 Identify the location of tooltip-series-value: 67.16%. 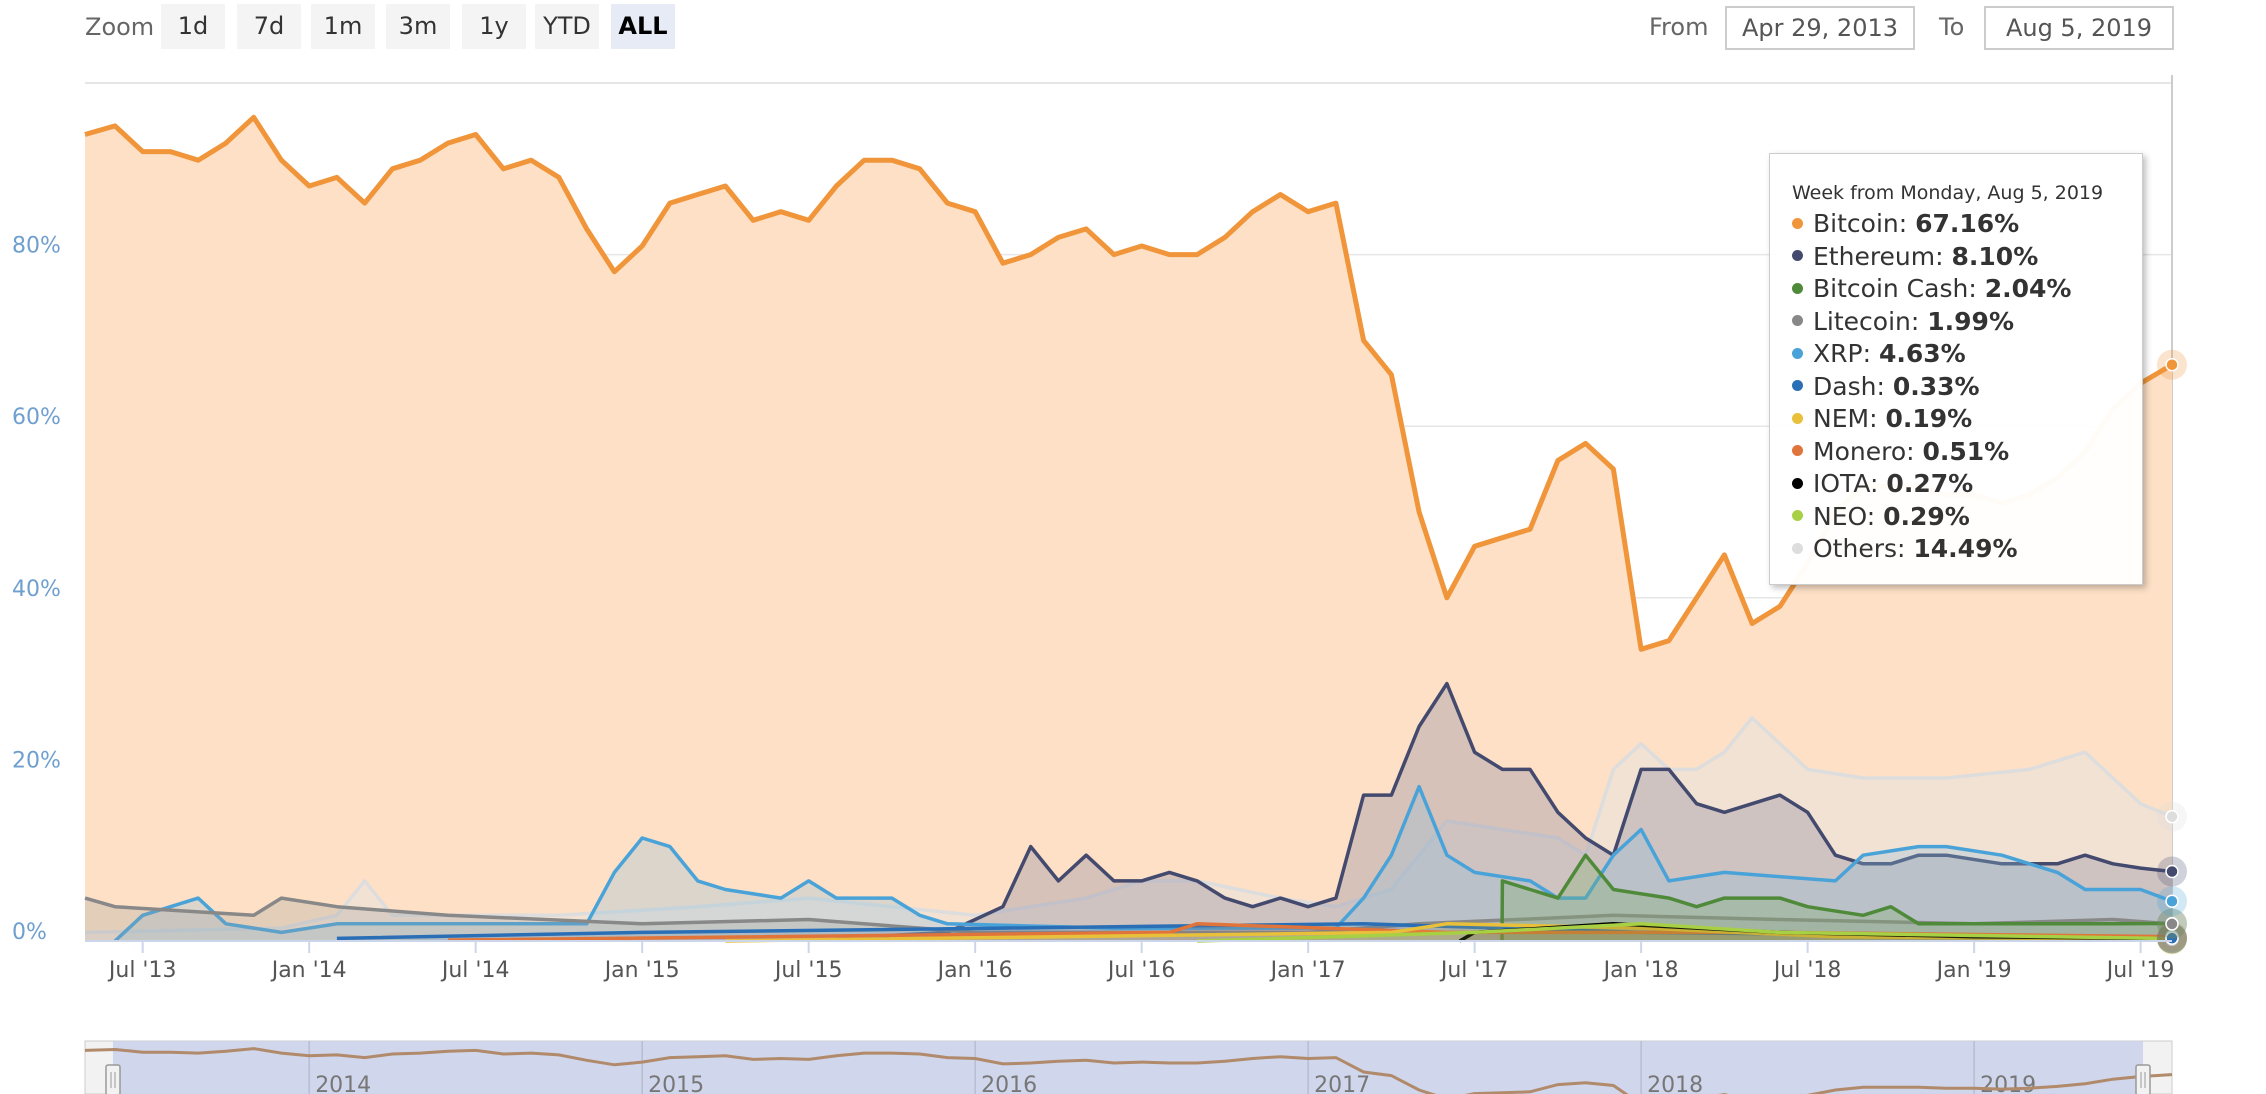
(1967, 223).